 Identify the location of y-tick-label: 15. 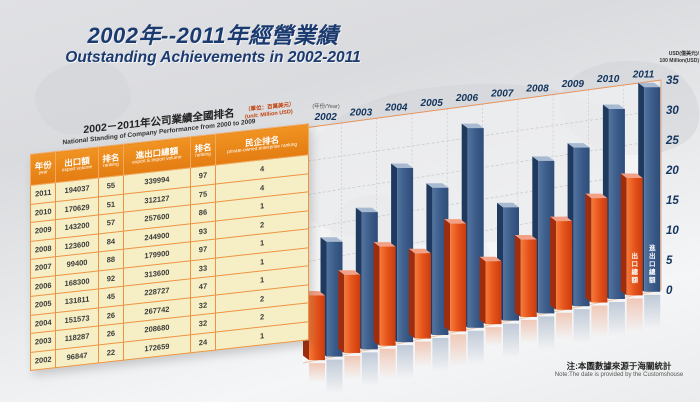
(672, 201).